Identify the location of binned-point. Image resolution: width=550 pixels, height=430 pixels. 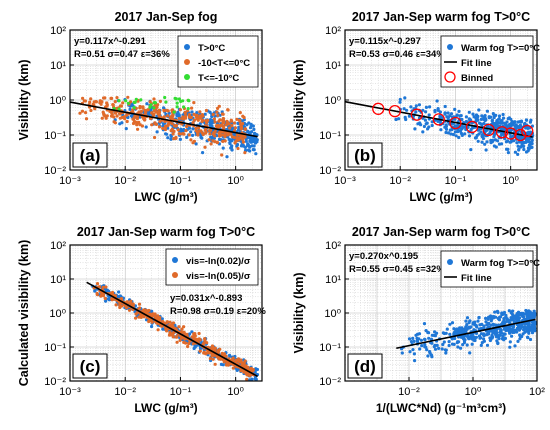
(488, 130).